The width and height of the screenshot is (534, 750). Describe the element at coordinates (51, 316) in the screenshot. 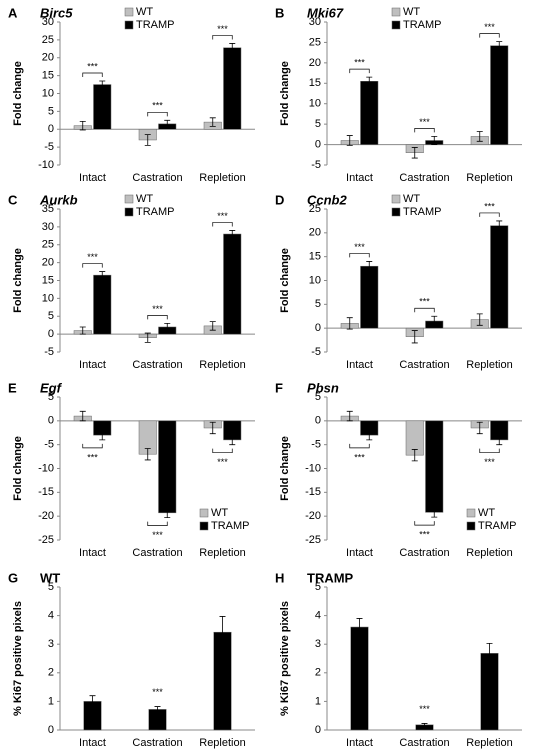

I see `y-tick-label: 5` at that location.